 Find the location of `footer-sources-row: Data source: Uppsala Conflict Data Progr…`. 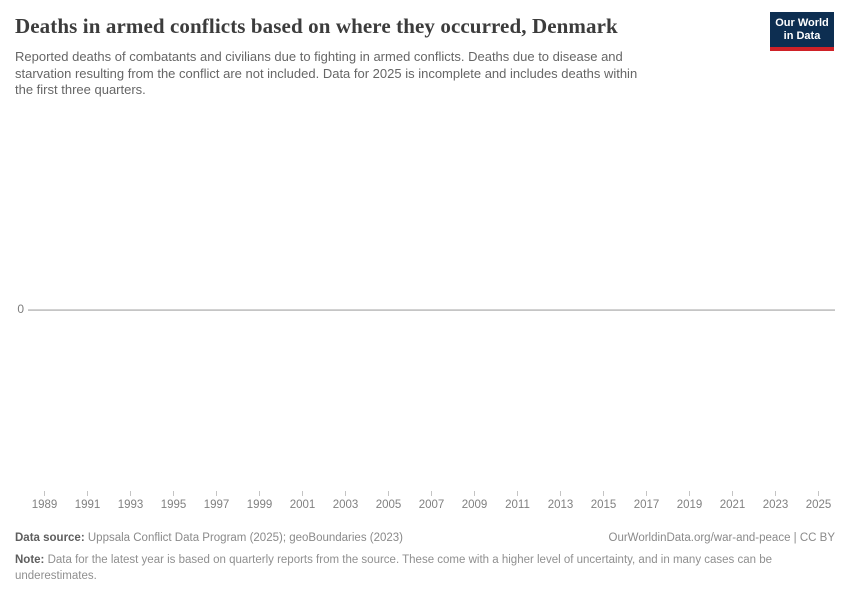

footer-sources-row: Data source: Uppsala Conflict Data Progr… is located at coordinates (425, 538).